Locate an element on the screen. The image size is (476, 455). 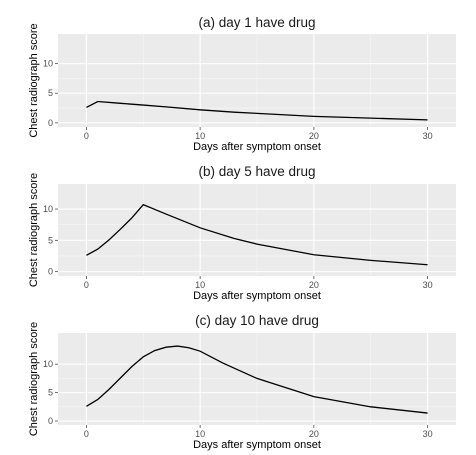
y-axis-title-c: Chest radiograph score is located at coordinates (34, 379).